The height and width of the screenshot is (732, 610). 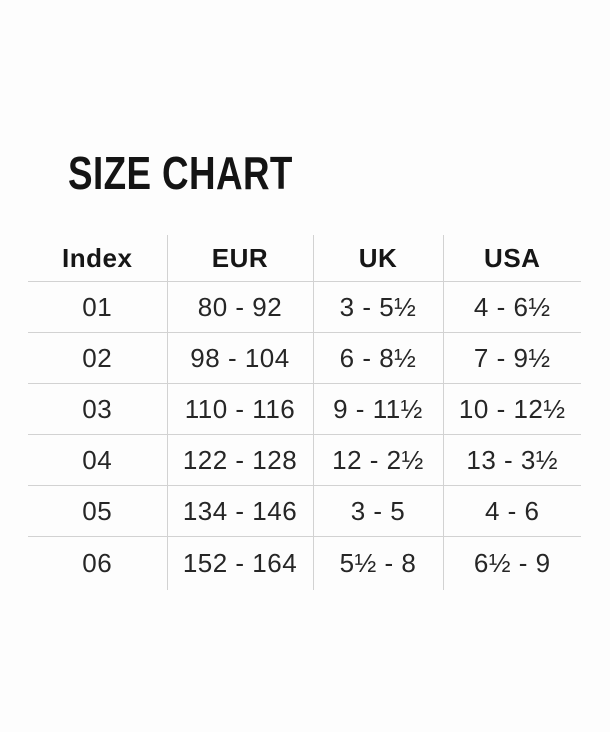 What do you see at coordinates (511, 460) in the screenshot?
I see `cell-usa: 13 - 3½` at bounding box center [511, 460].